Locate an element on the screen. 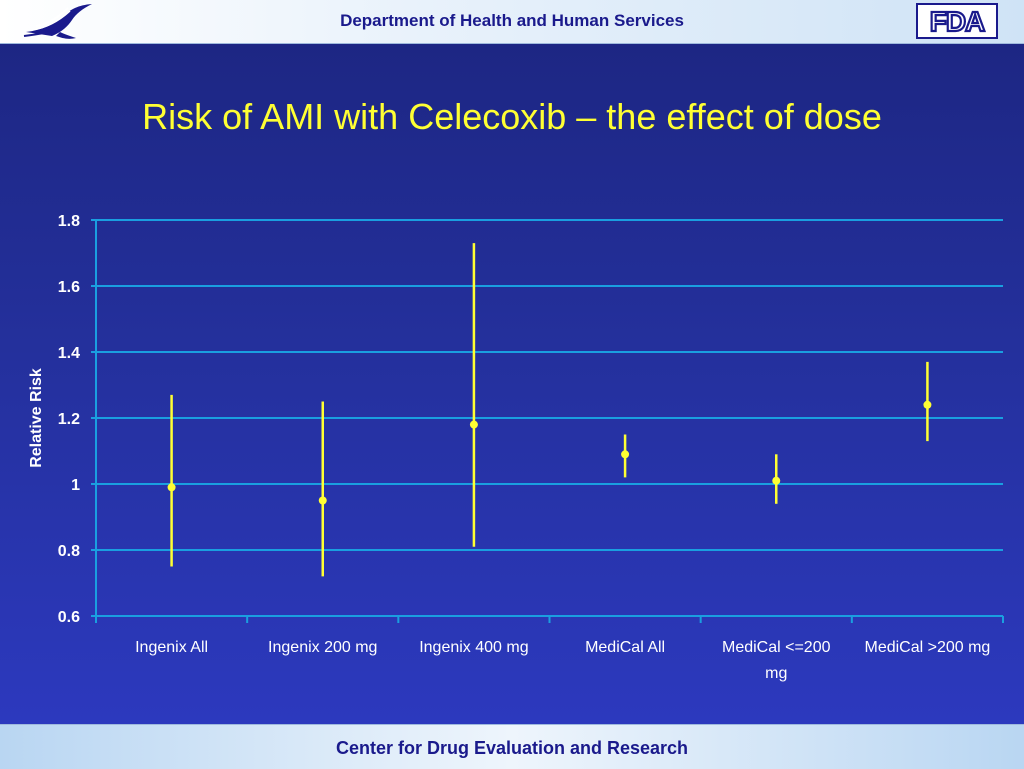 This screenshot has height=769, width=1024. department-title: Department of Health and Human Services is located at coordinates (512, 20).